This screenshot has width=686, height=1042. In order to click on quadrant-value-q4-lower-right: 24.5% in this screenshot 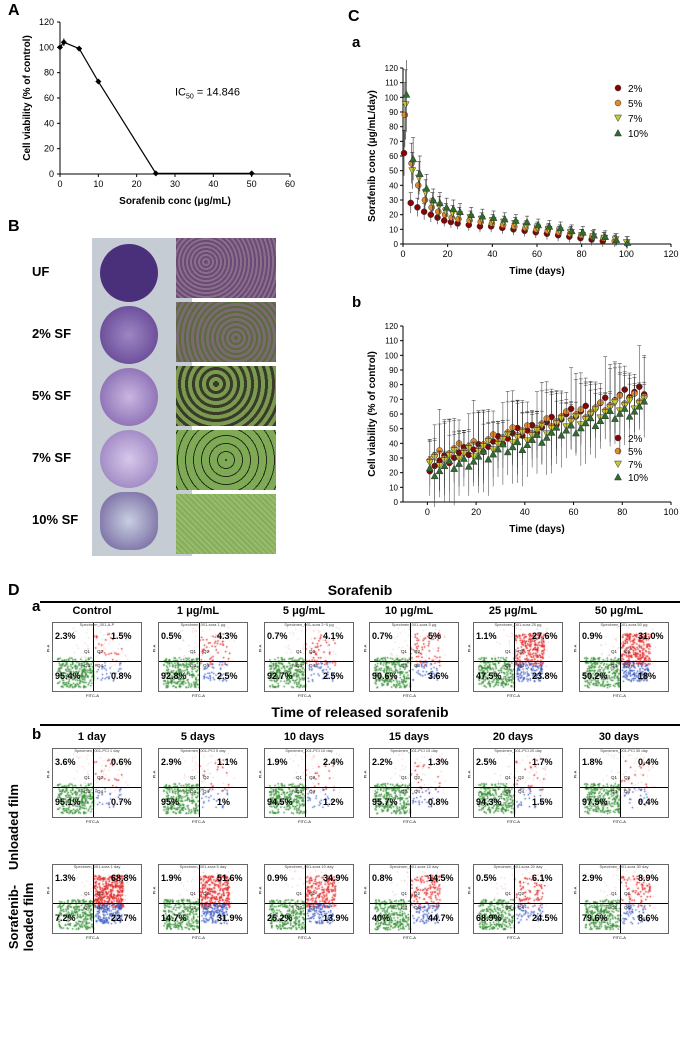, I will do `click(545, 918)`.